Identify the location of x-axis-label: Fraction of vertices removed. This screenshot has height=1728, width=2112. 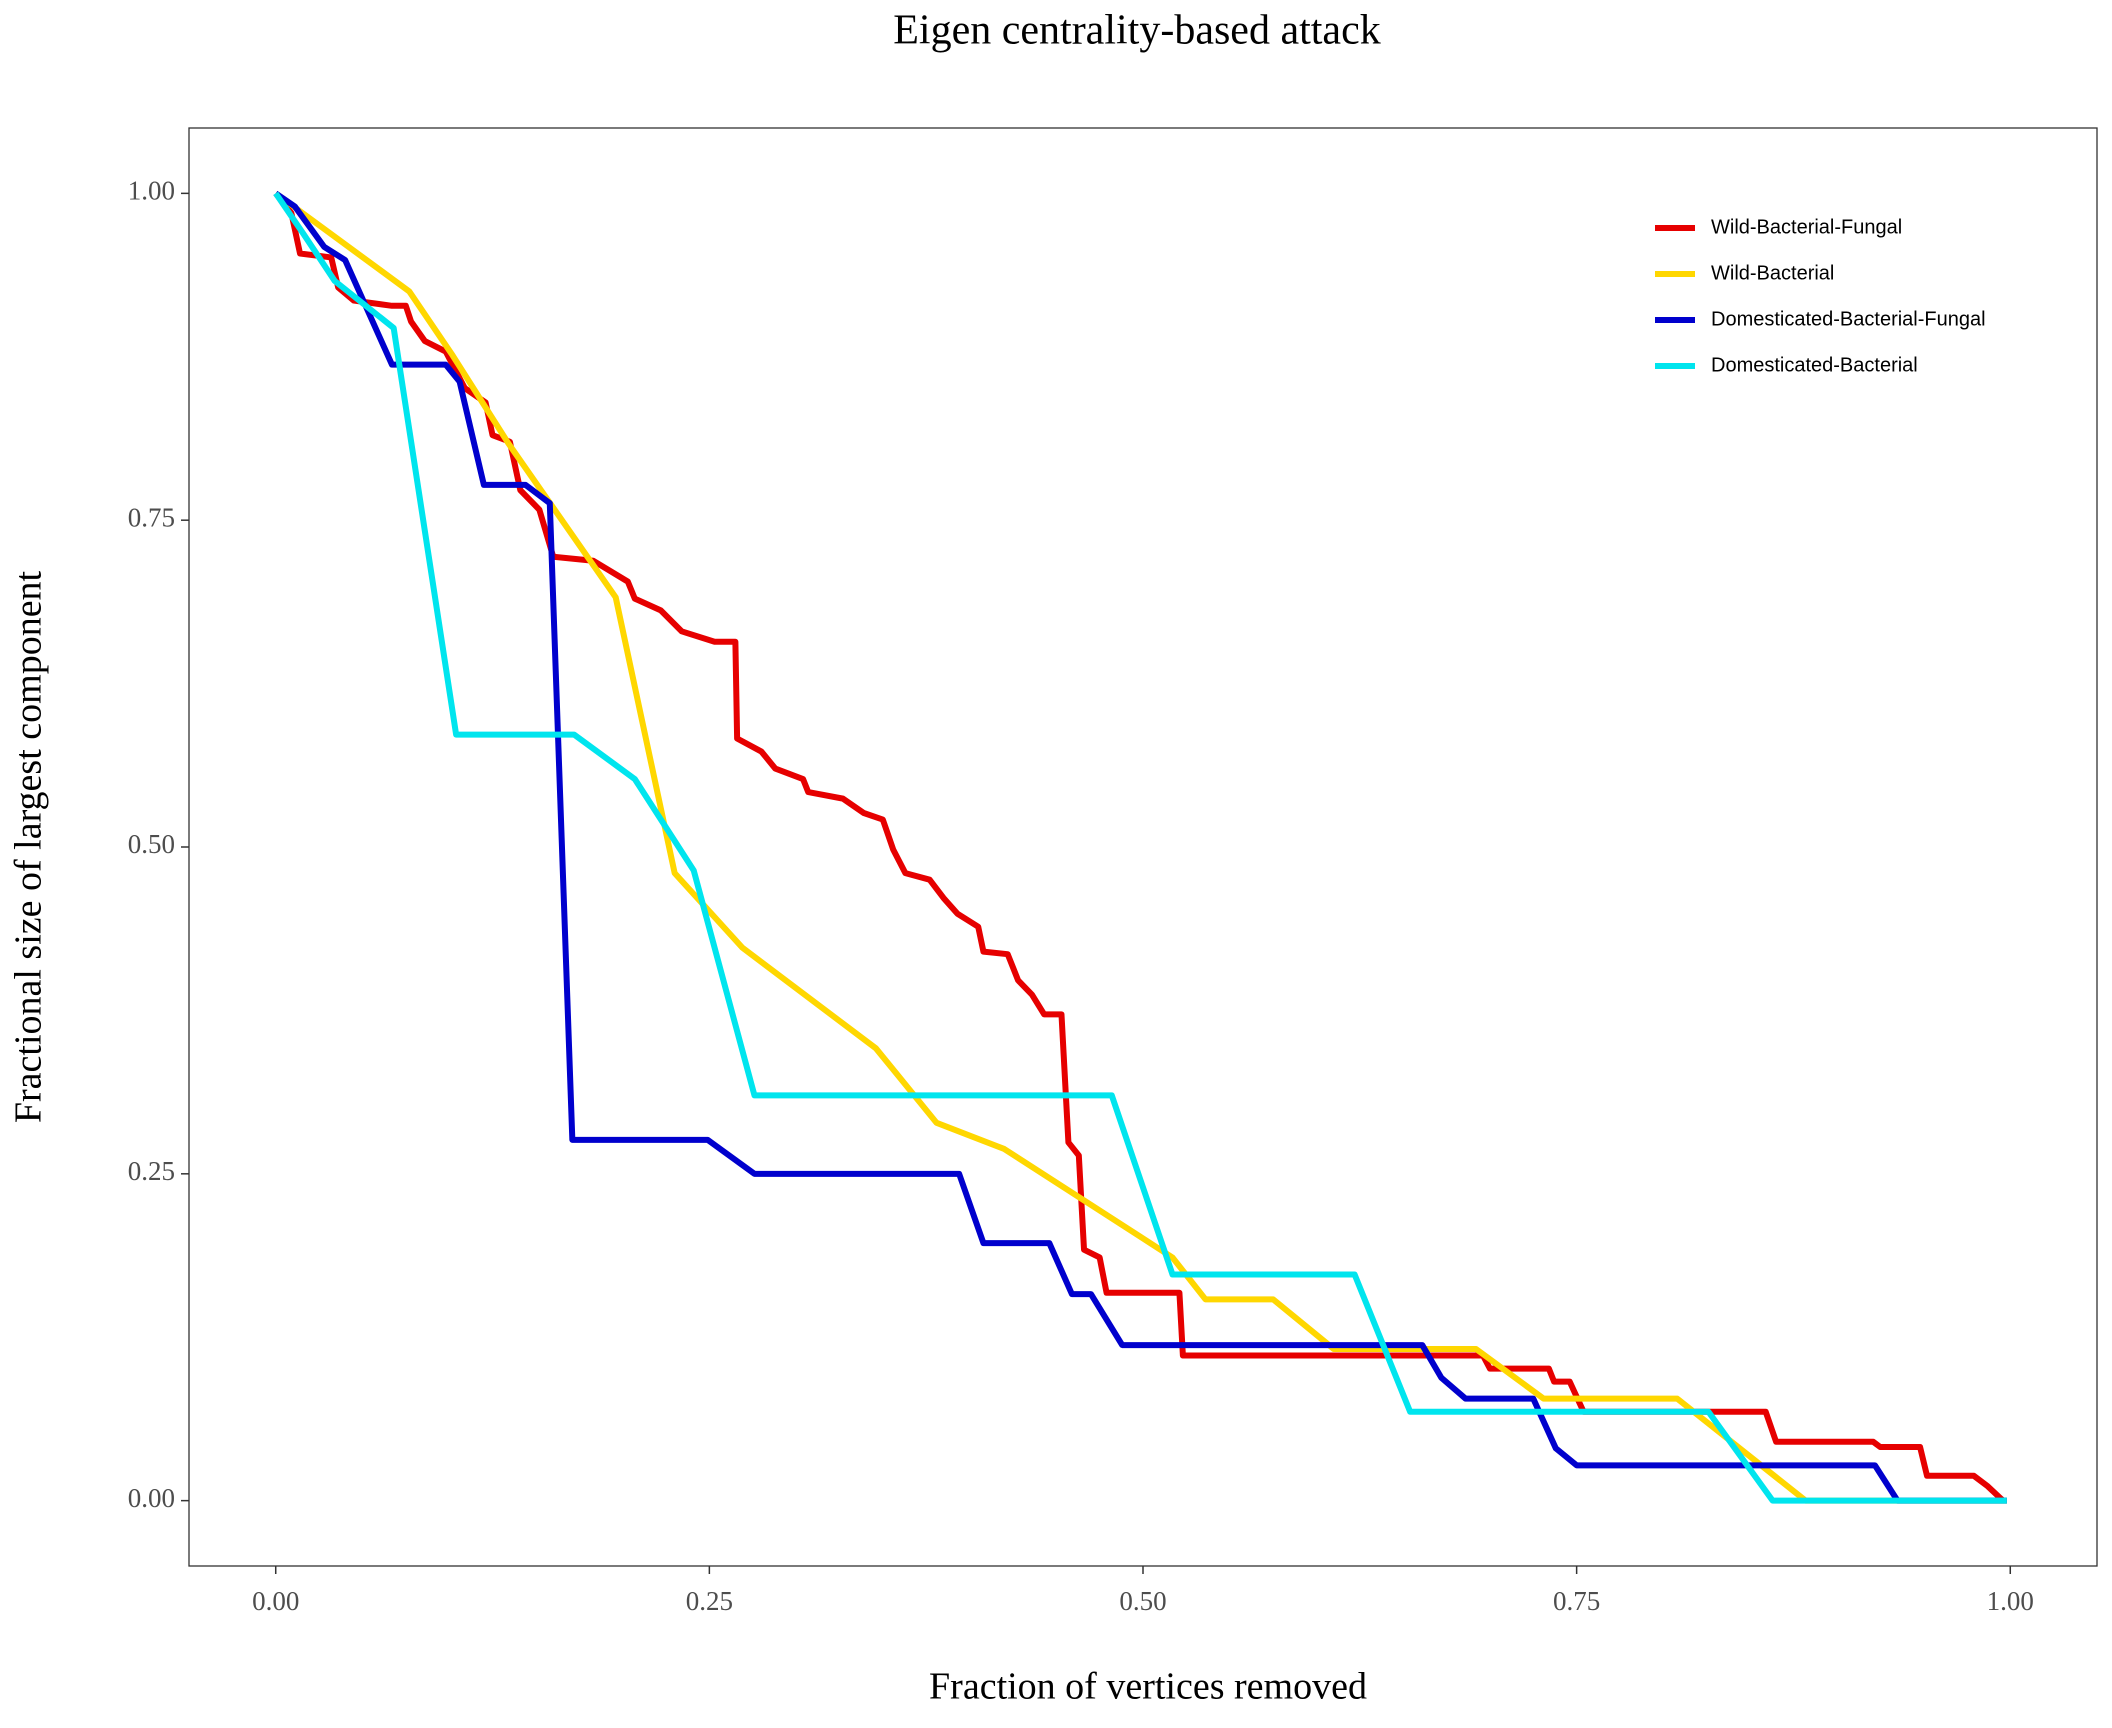
(1148, 1687).